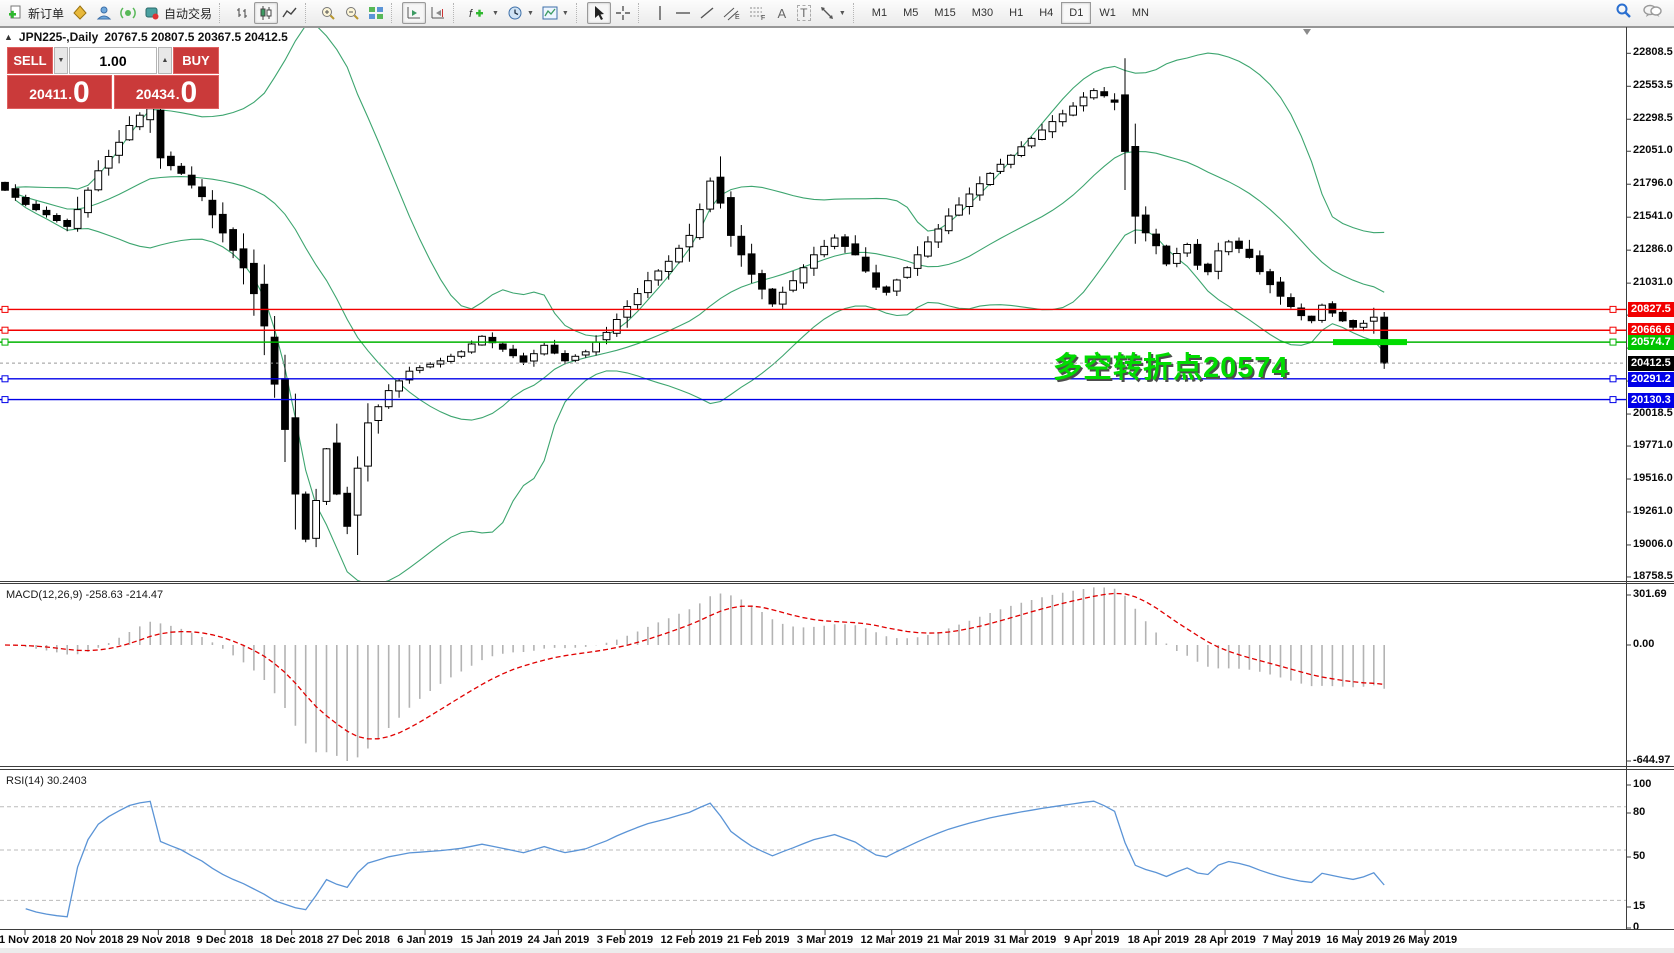 This screenshot has width=1674, height=953. Describe the element at coordinates (1651, 343) in the screenshot. I see `level-price-badge: 20574.7` at that location.